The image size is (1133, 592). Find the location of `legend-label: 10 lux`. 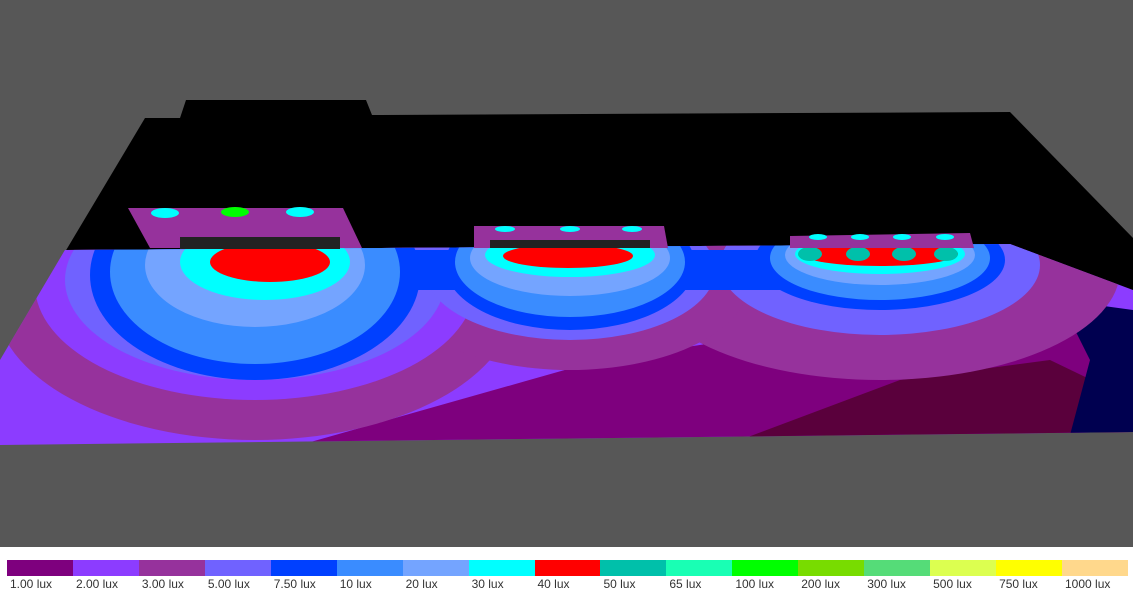

legend-label: 10 lux is located at coordinates (355, 584).